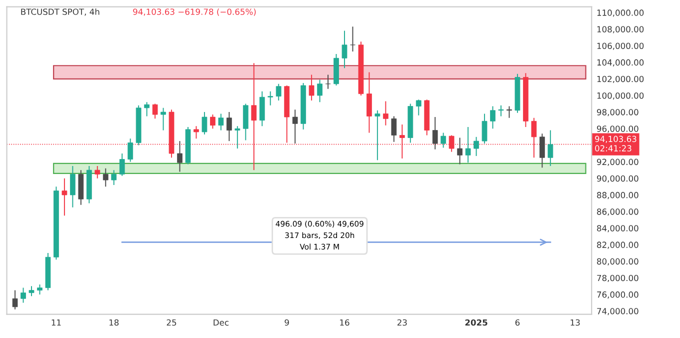 The width and height of the screenshot is (680, 338). I want to click on y-tick-label: 84,000.00, so click(617, 228).